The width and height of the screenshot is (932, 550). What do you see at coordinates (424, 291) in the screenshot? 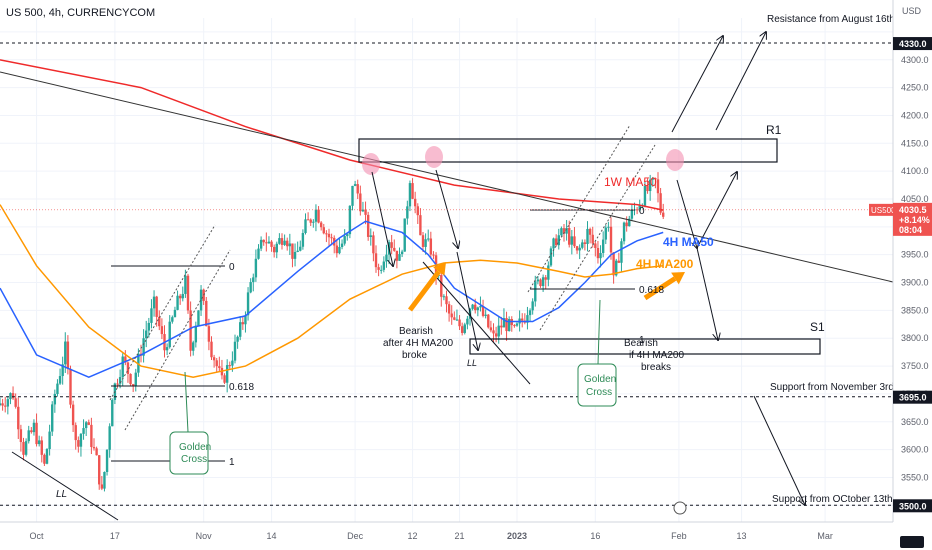
I see `orange-arrow-left-shaft` at bounding box center [424, 291].